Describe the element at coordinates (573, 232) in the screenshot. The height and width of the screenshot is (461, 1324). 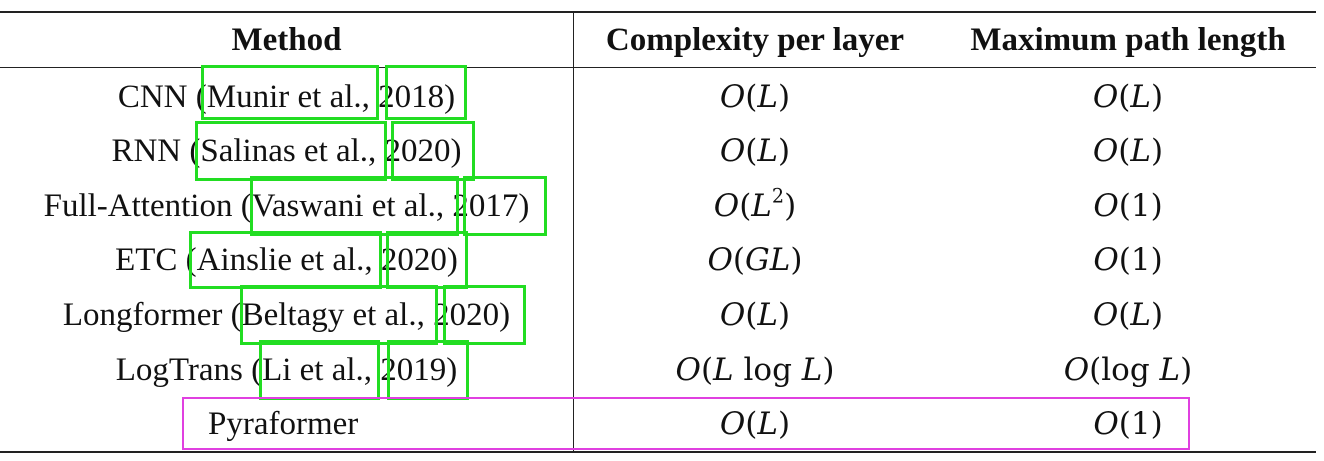
I see `column-separator` at that location.